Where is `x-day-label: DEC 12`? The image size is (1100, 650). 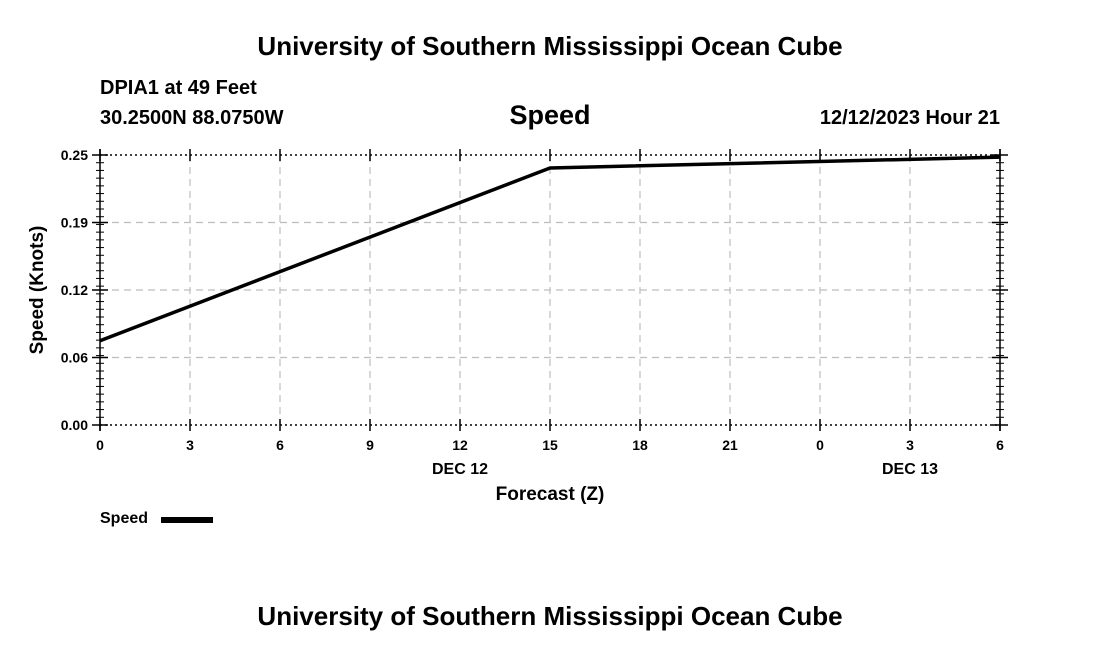 x-day-label: DEC 12 is located at coordinates (460, 469).